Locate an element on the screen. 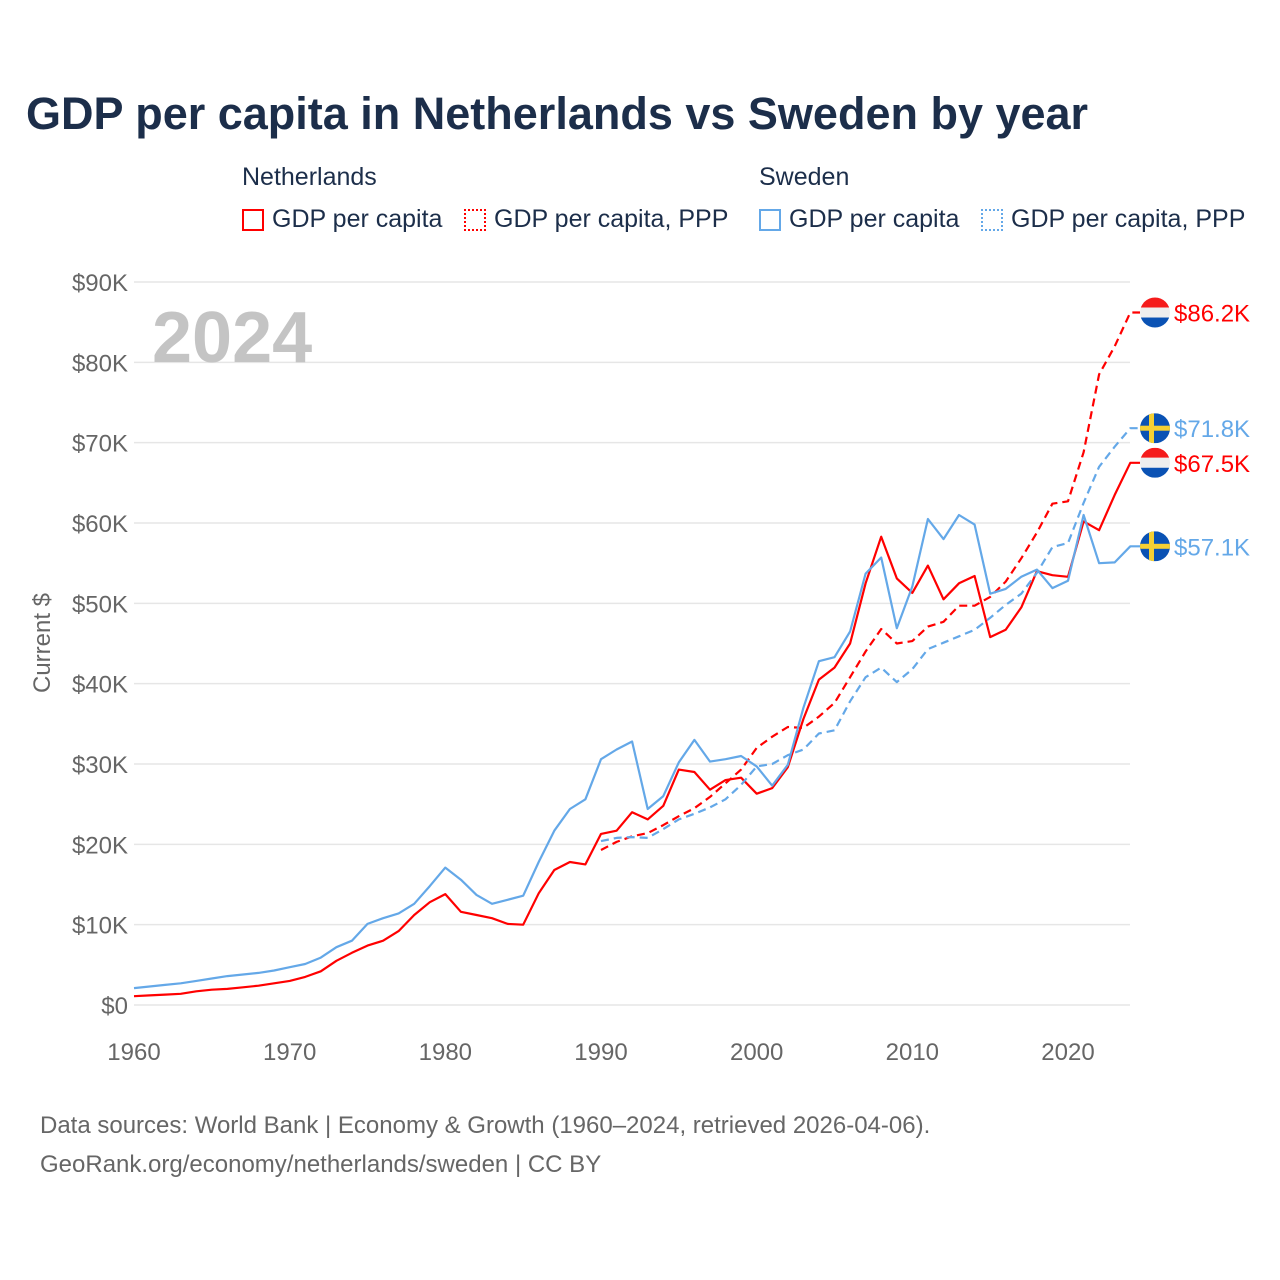 The width and height of the screenshot is (1280, 1280). y-tick-label: $20K is located at coordinates (100, 845).